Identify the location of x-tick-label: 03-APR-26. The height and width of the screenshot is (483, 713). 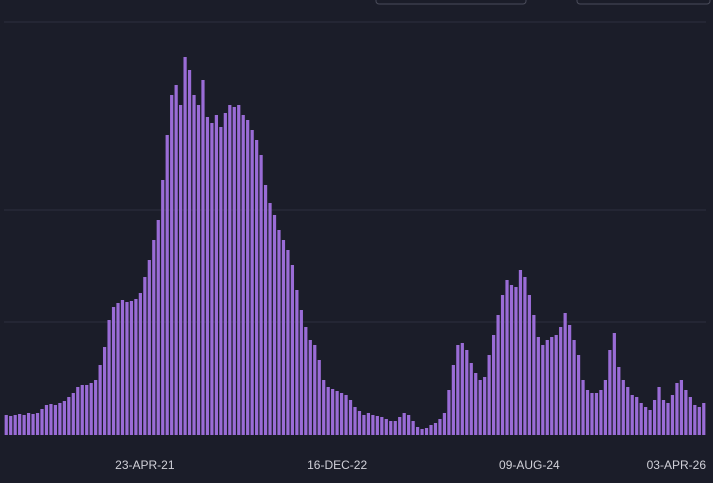
(677, 465).